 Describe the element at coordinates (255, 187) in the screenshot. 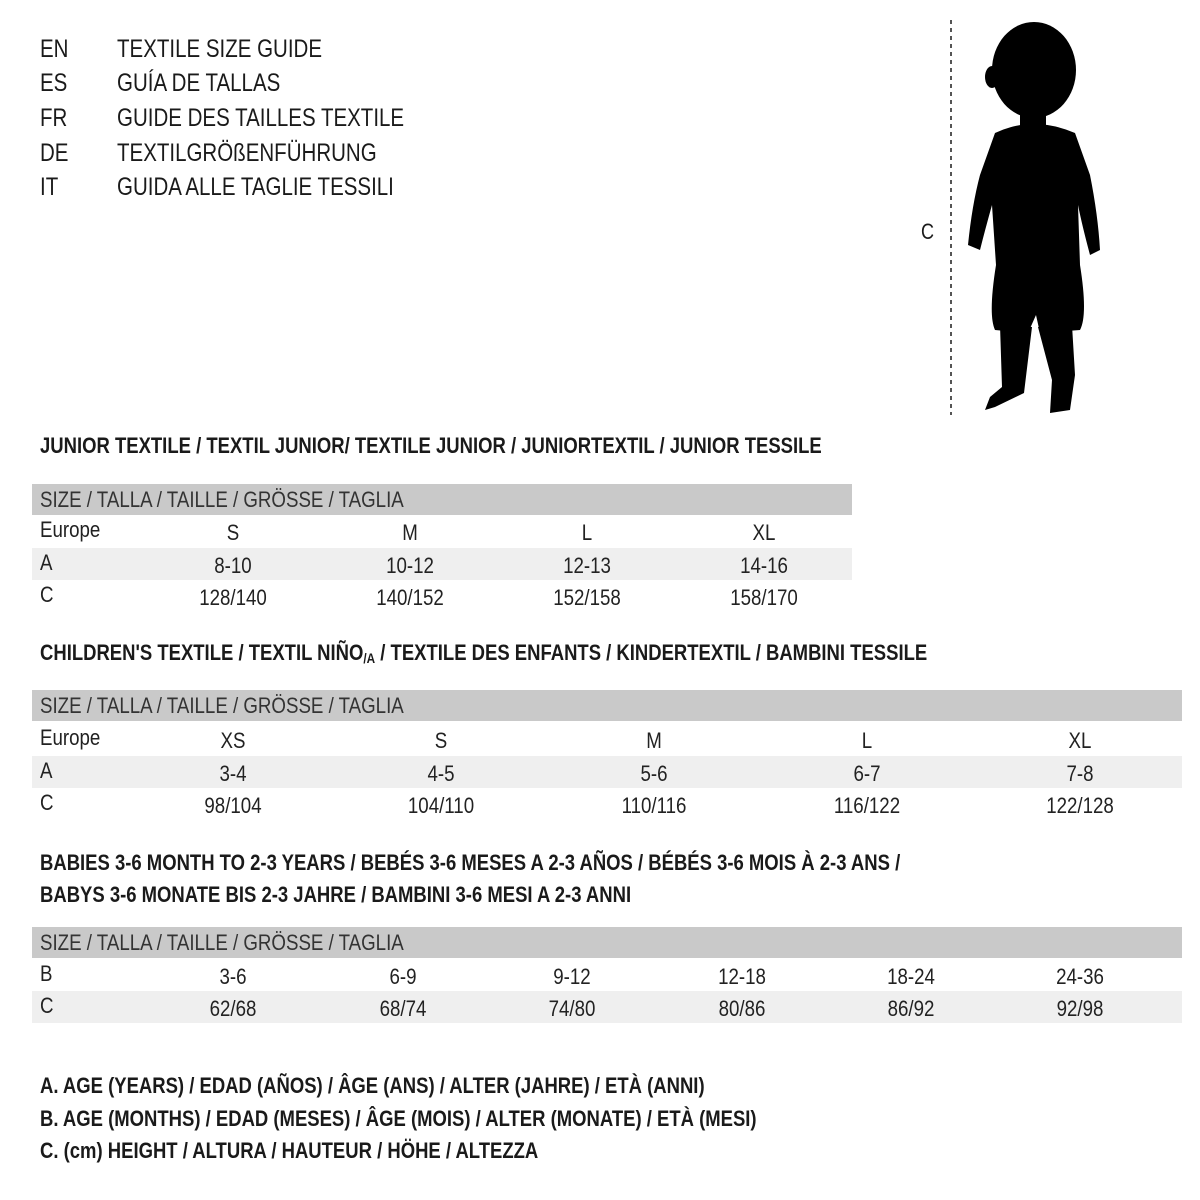

I see `guide-title: GUIDA ALLE TAGLIE TESSILI` at that location.